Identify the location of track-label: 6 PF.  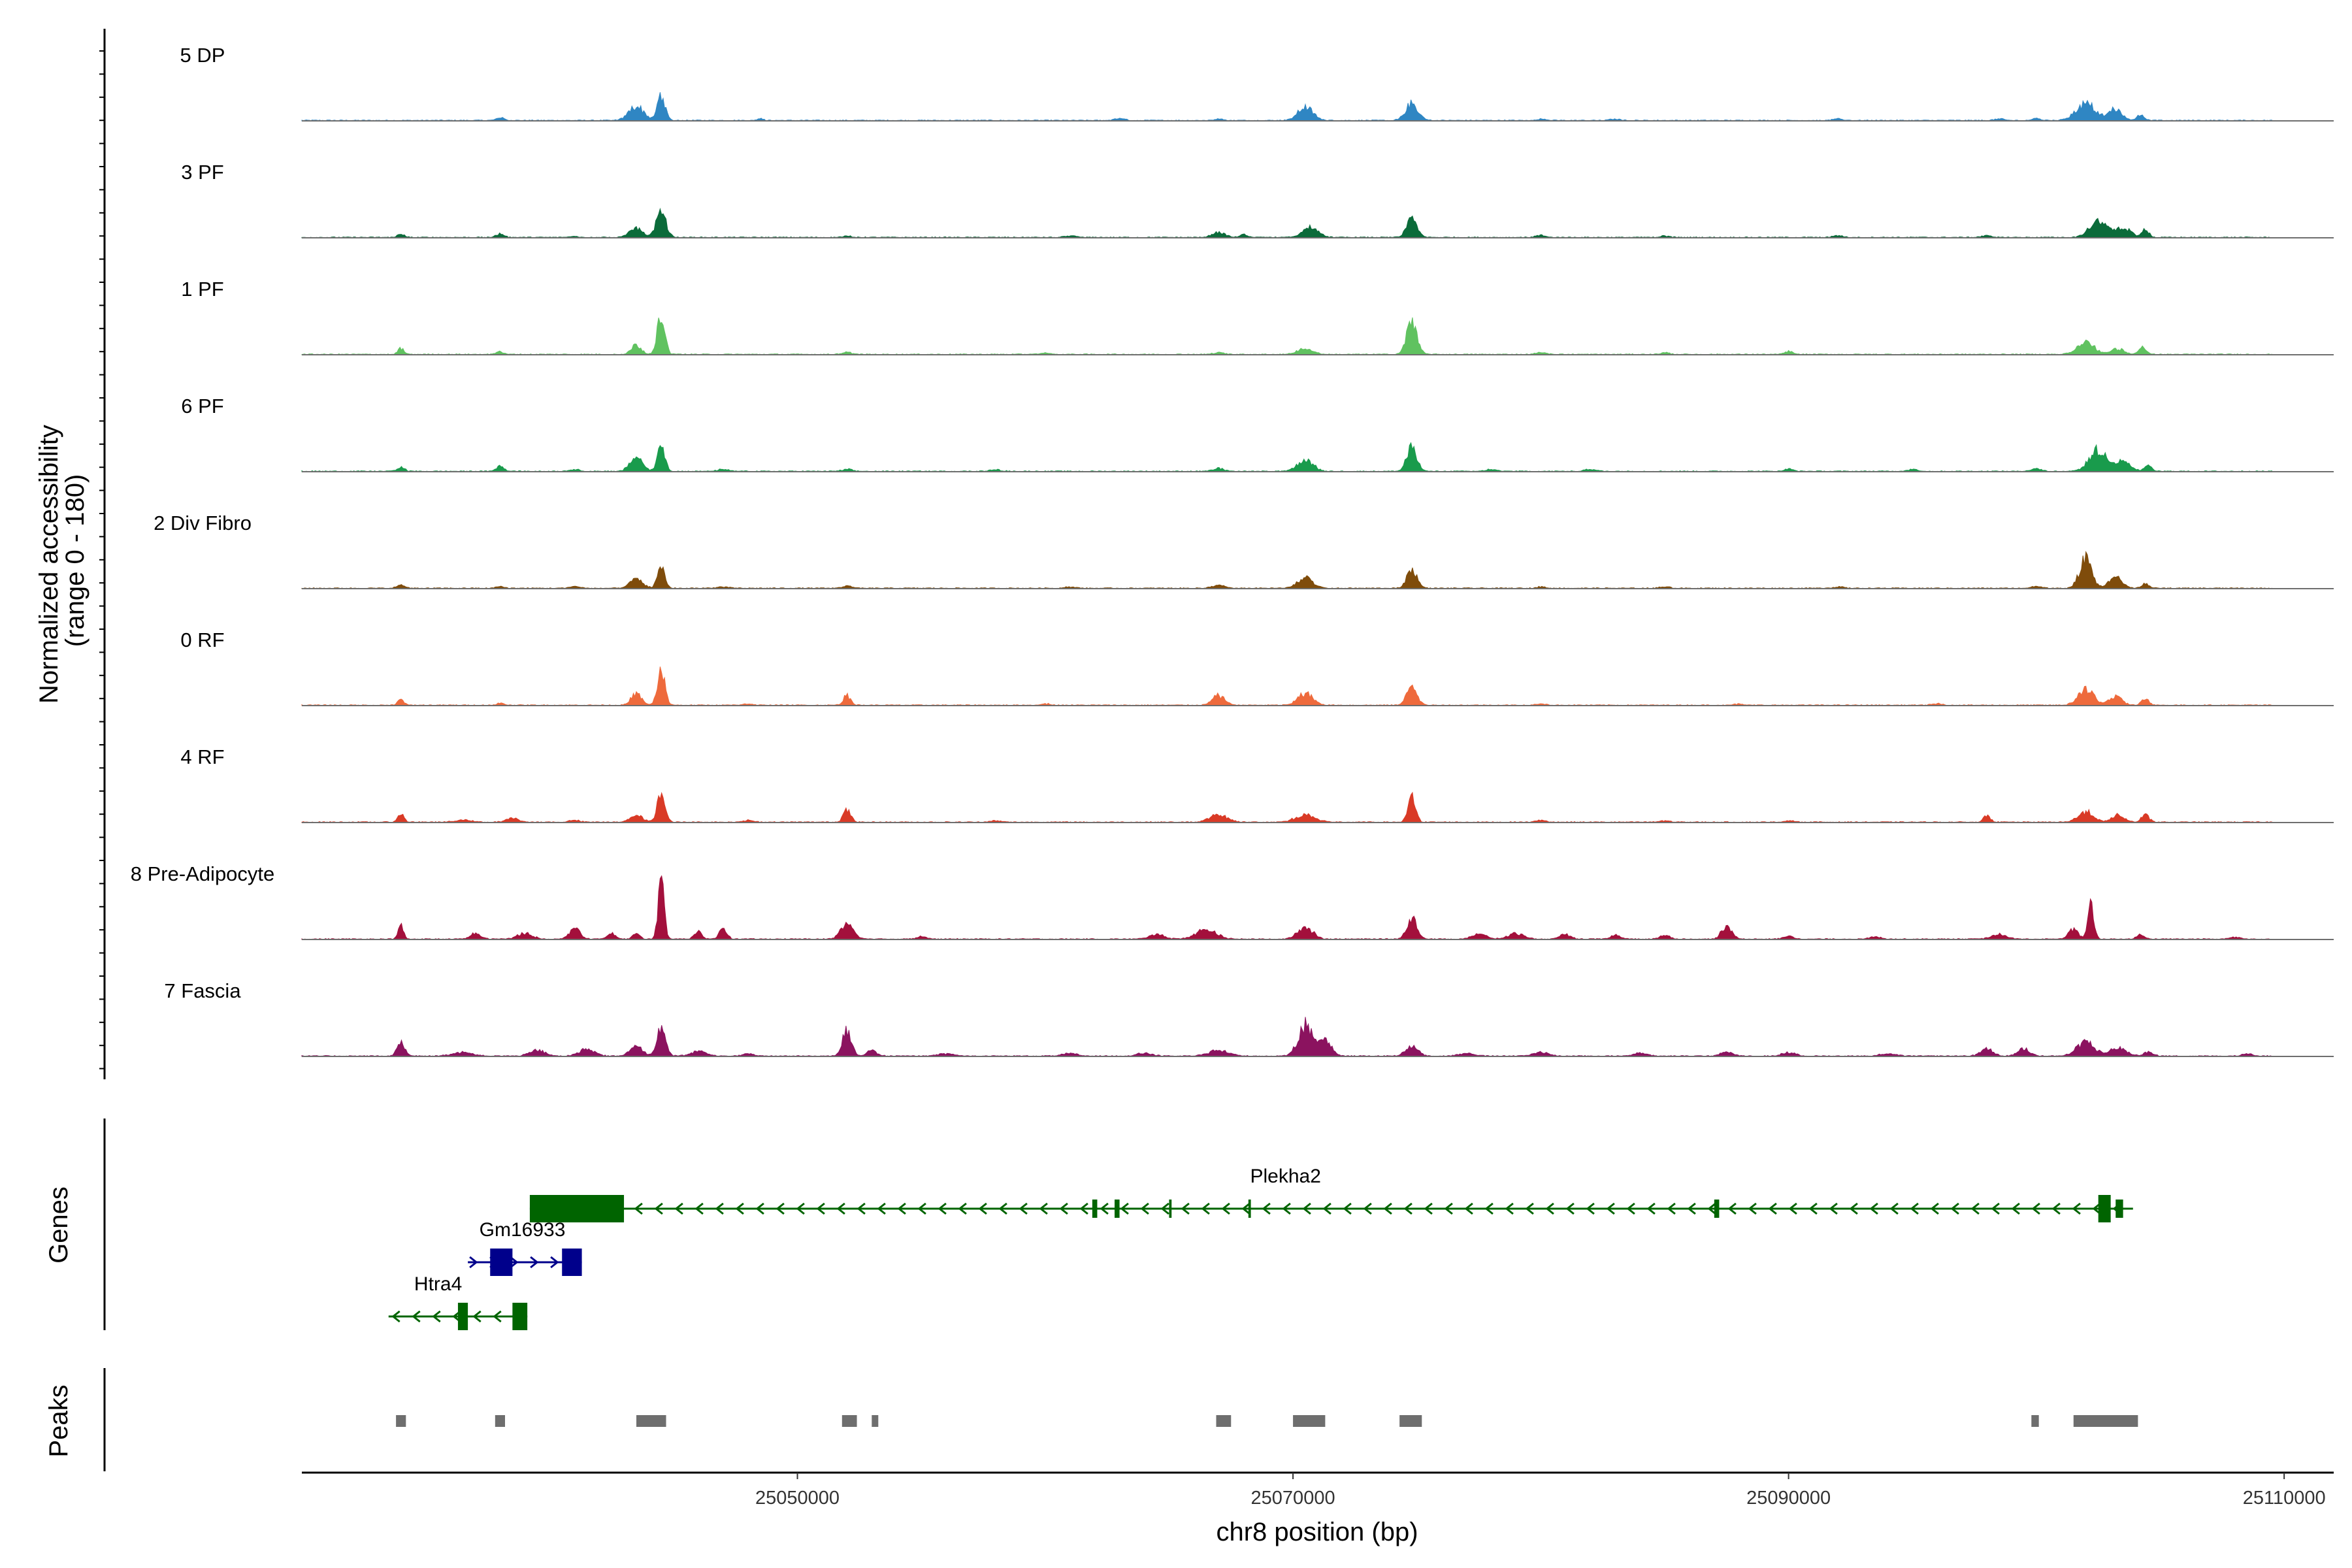
(202, 406).